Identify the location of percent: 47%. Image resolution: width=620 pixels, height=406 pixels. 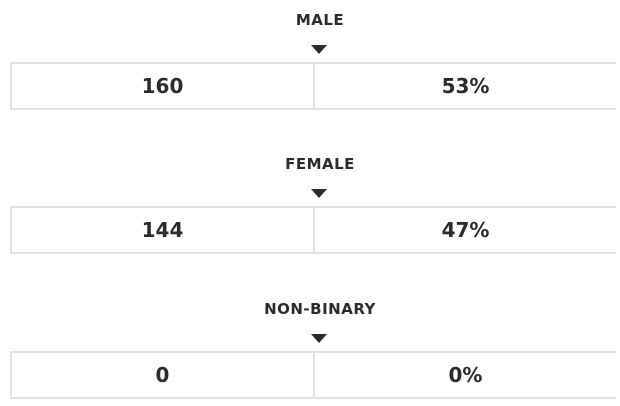
(464, 230).